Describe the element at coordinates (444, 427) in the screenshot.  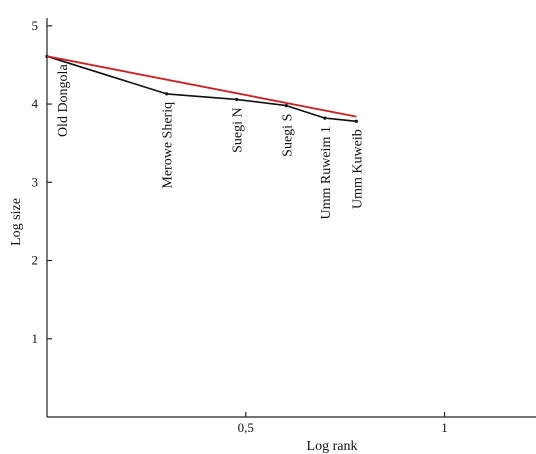
I see `x-tick-label: 1` at that location.